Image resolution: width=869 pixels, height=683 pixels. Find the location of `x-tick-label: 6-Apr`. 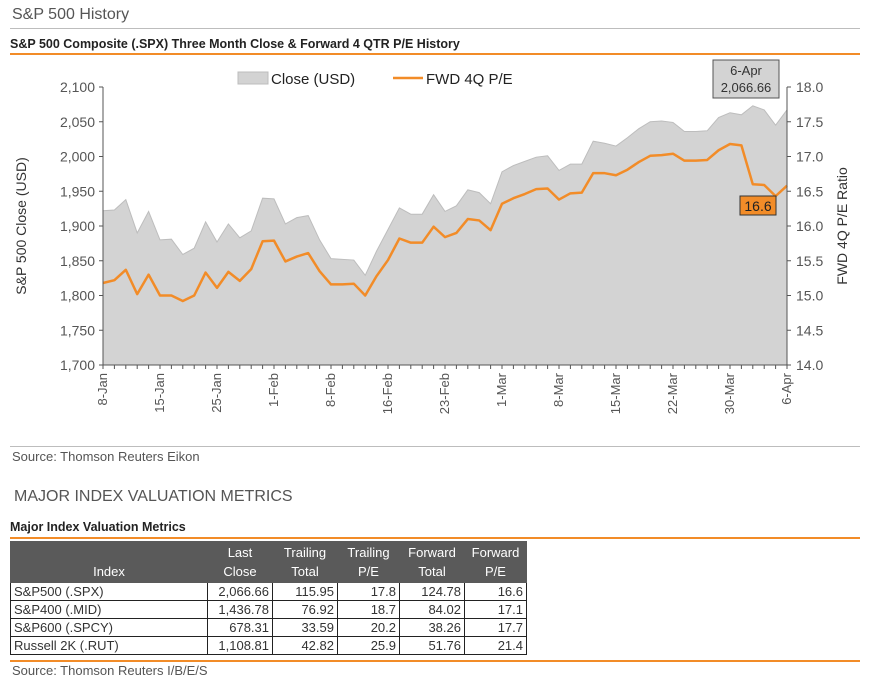

x-tick-label: 6-Apr is located at coordinates (786, 388).